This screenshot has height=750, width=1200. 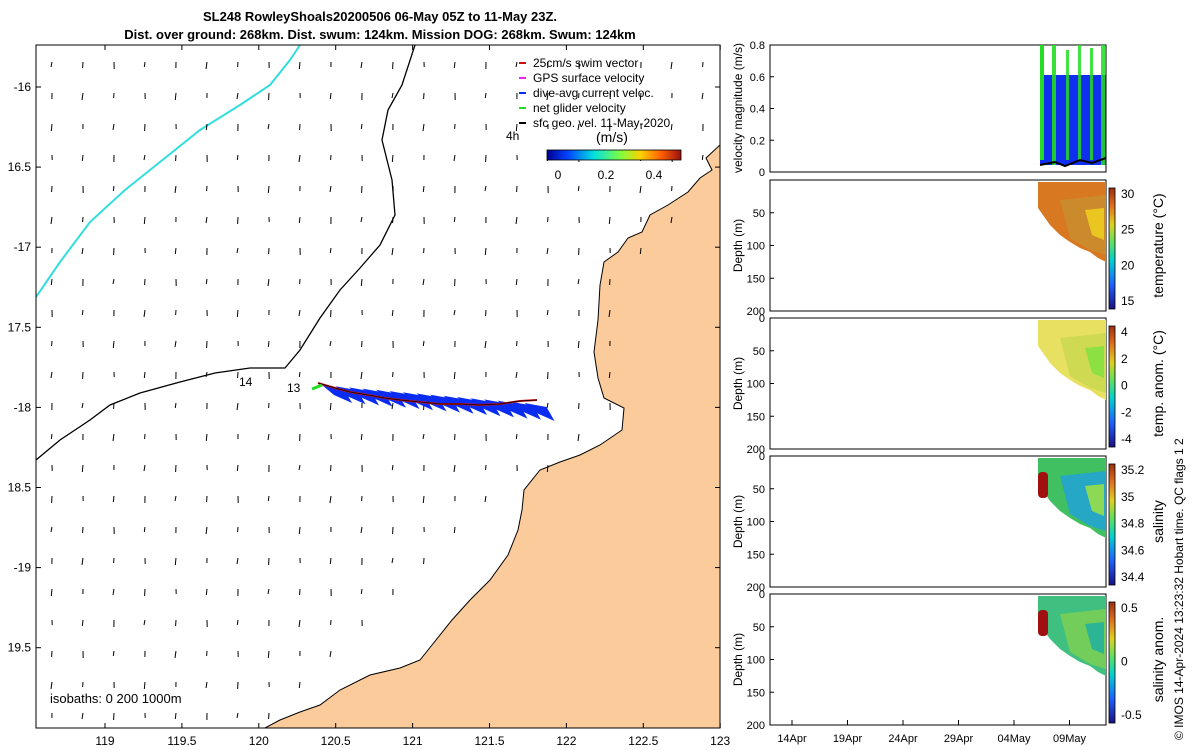 I want to click on map-x-tick-label: 120, so click(x=259, y=741).